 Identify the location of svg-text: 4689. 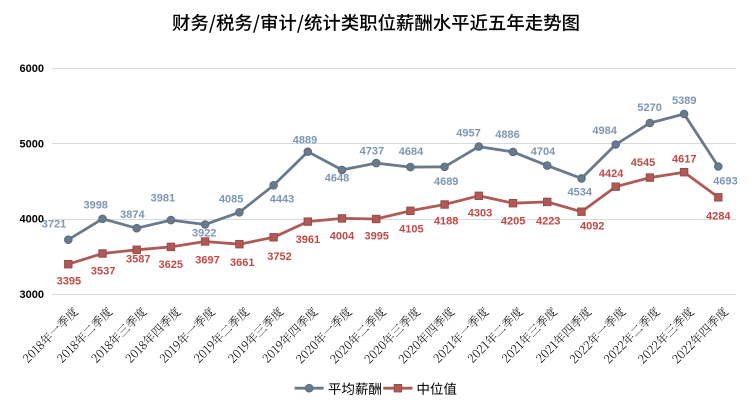
(446, 182).